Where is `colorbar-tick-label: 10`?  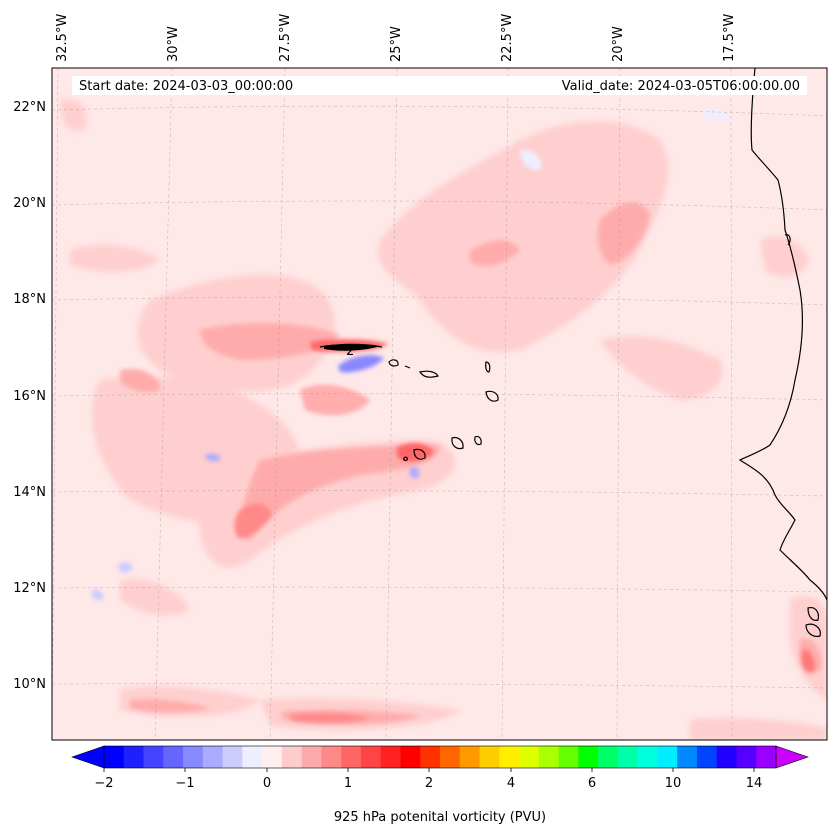 colorbar-tick-label: 10 is located at coordinates (673, 783).